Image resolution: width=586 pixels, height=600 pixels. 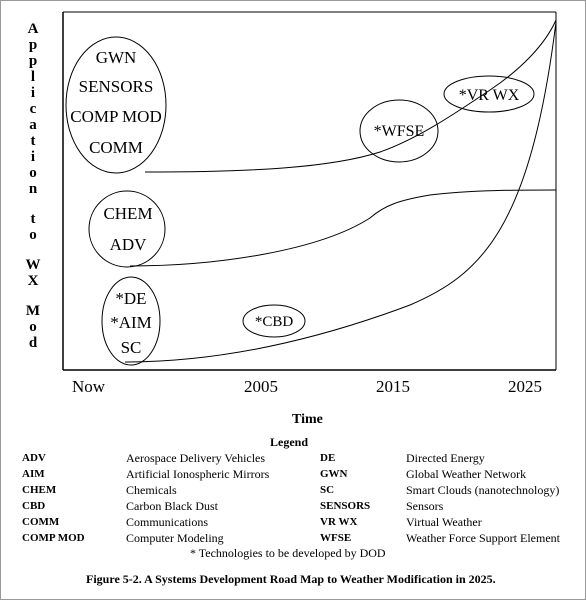 I want to click on legend-abbr: CHEM, so click(x=39, y=490).